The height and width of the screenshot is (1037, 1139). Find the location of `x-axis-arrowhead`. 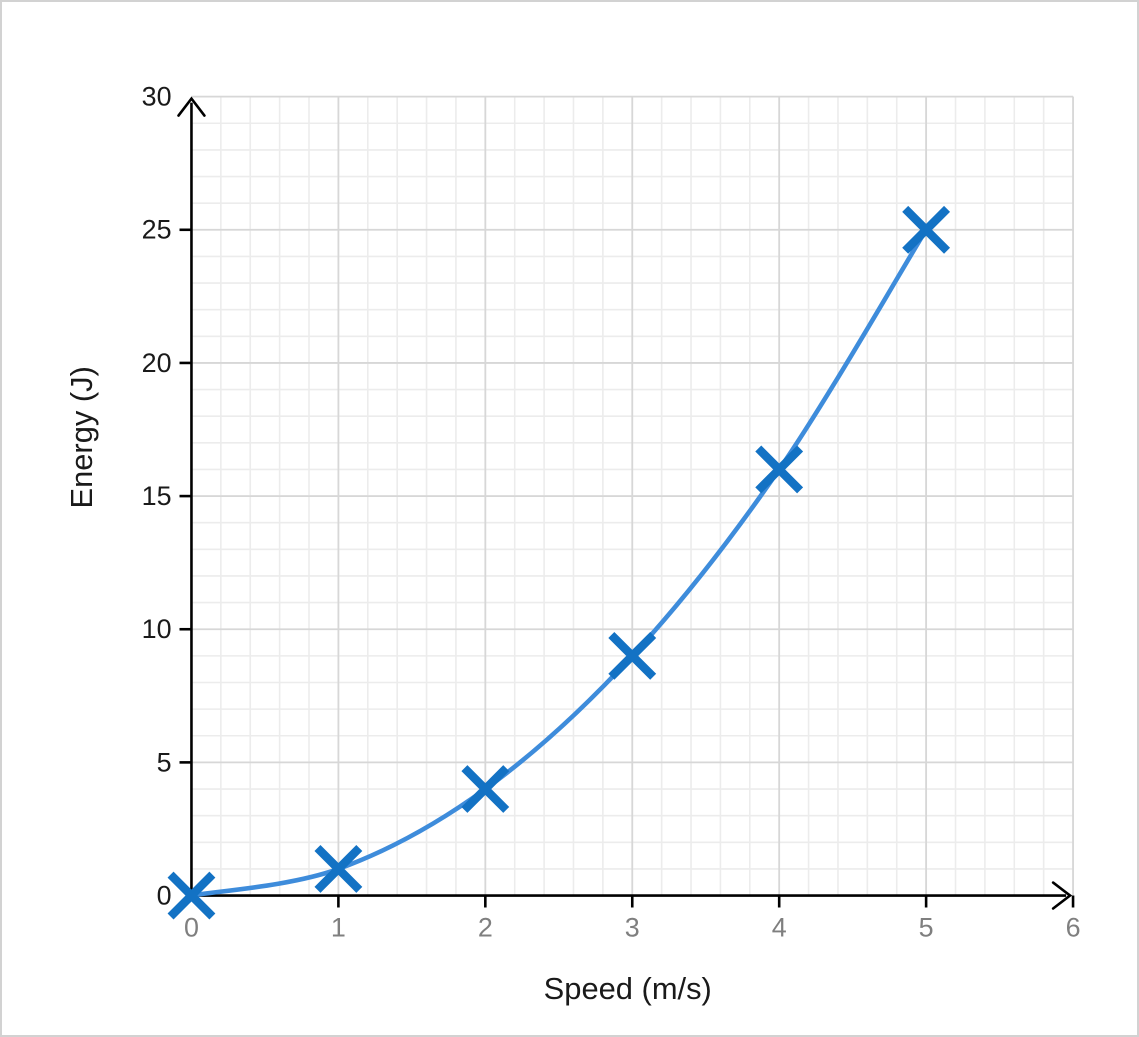

x-axis-arrowhead is located at coordinates (1062, 895).